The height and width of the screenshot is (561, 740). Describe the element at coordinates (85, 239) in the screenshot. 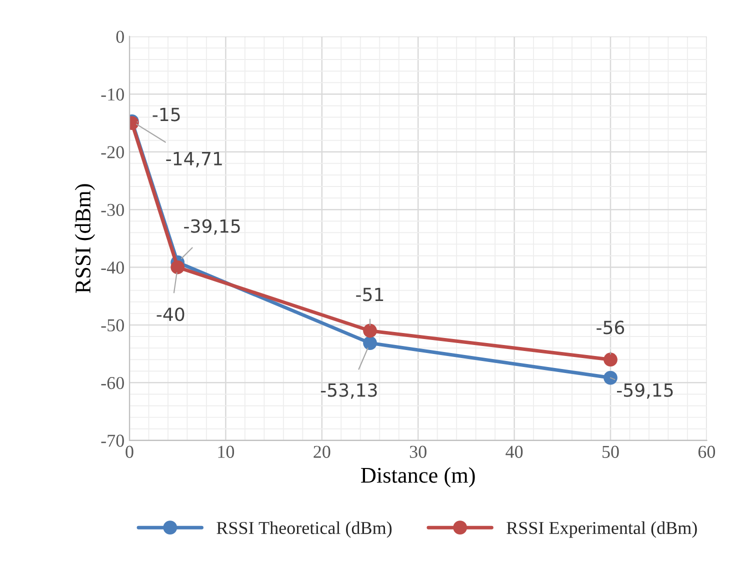

I see `y-axis-title: RSSI (dBm)` at that location.